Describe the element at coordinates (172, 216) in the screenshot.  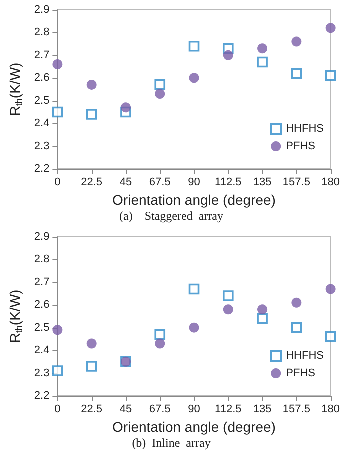
I see `text: (a) Staggered array` at that location.